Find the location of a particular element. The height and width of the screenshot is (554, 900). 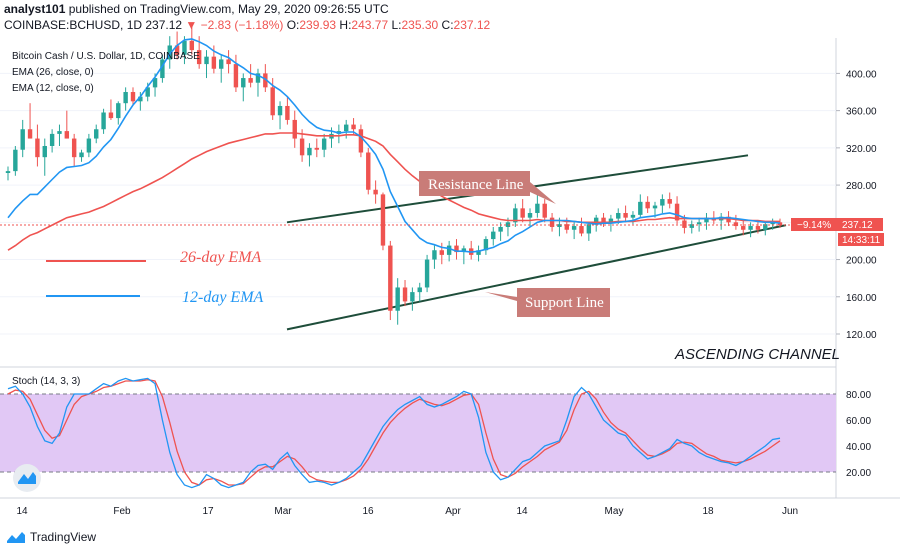

channel-title: ASCENDING CHANNEL is located at coordinates (757, 354).